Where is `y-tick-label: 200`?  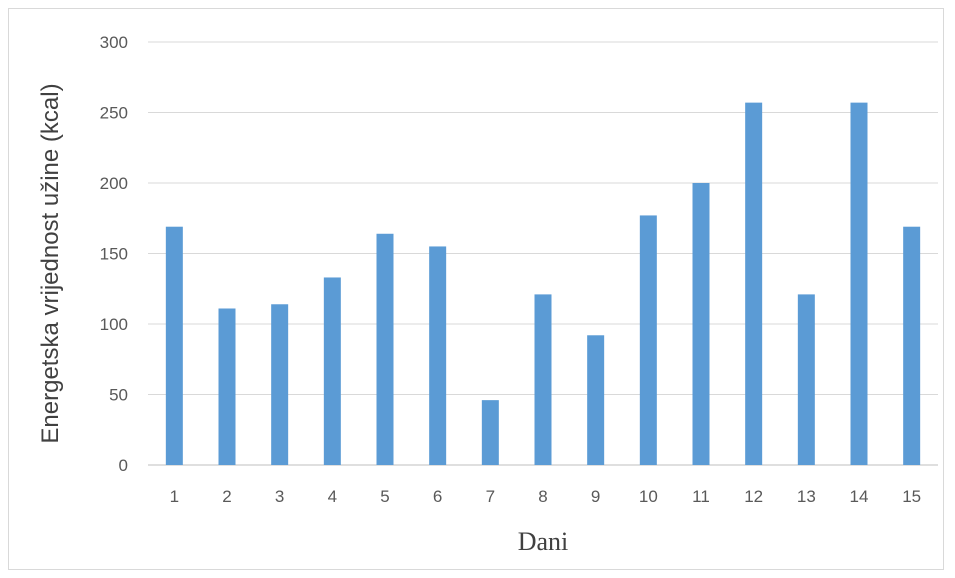
y-tick-label: 200 is located at coordinates (114, 183).